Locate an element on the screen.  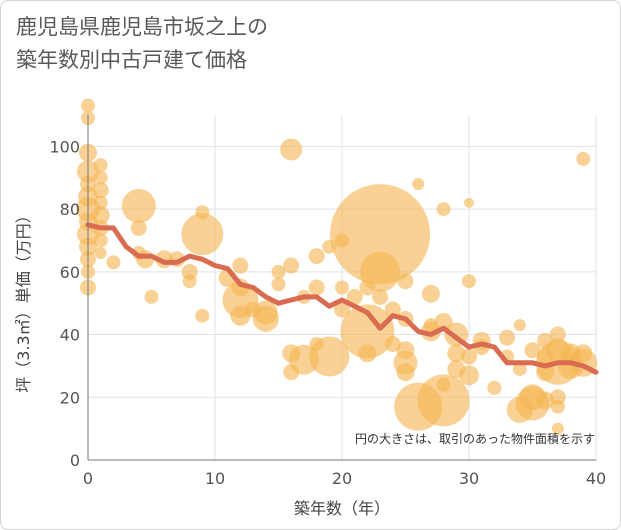
x-tick-label: 10 is located at coordinates (215, 478).